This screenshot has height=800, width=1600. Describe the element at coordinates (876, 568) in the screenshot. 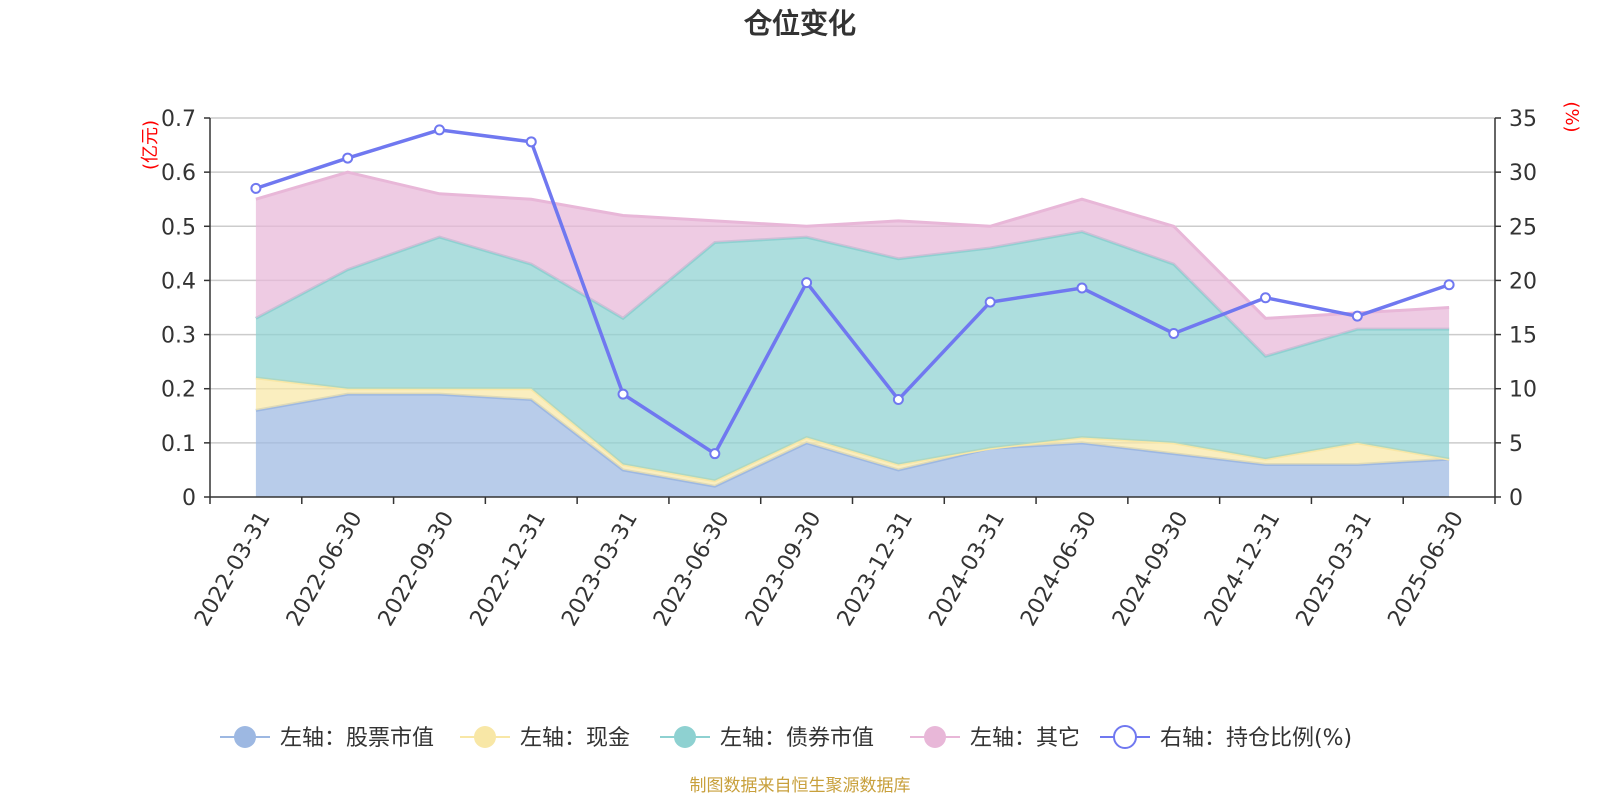

I see `x-tick-label: 2023-12-31` at that location.